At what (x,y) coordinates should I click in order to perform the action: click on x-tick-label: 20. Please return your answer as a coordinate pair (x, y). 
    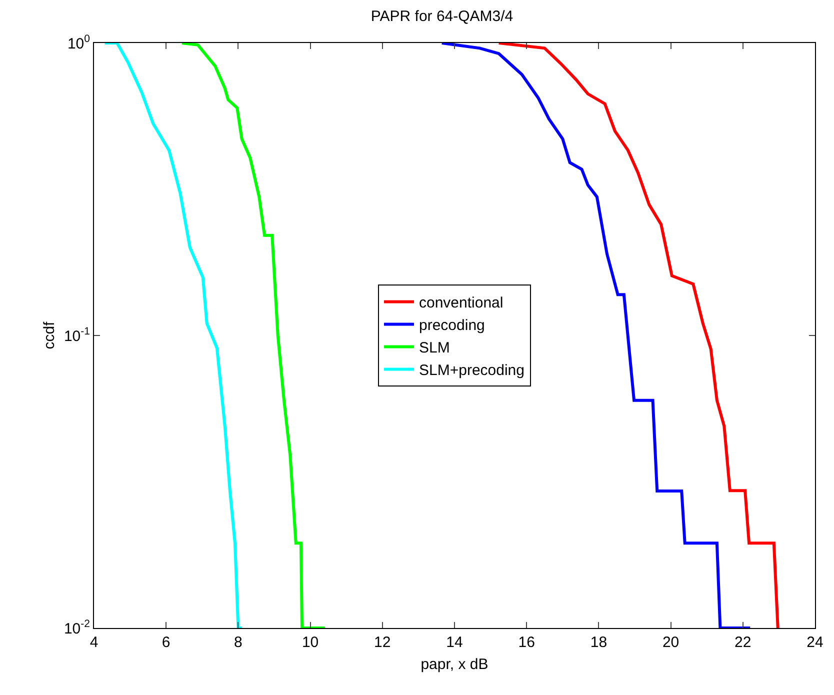
    Looking at the image, I should click on (671, 642).